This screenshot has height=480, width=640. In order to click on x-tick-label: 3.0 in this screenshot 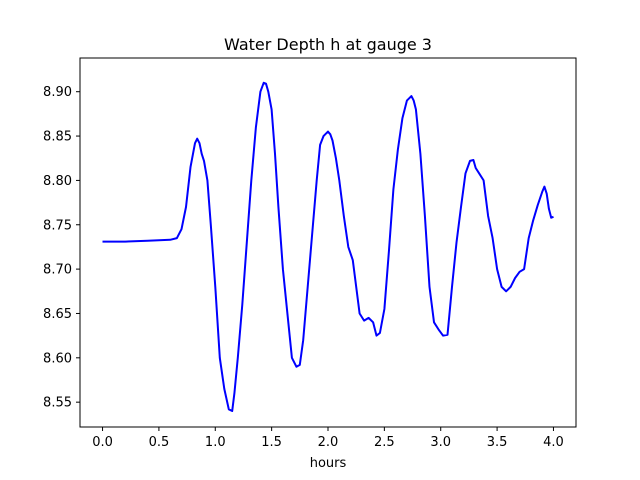, I will do `click(440, 442)`.